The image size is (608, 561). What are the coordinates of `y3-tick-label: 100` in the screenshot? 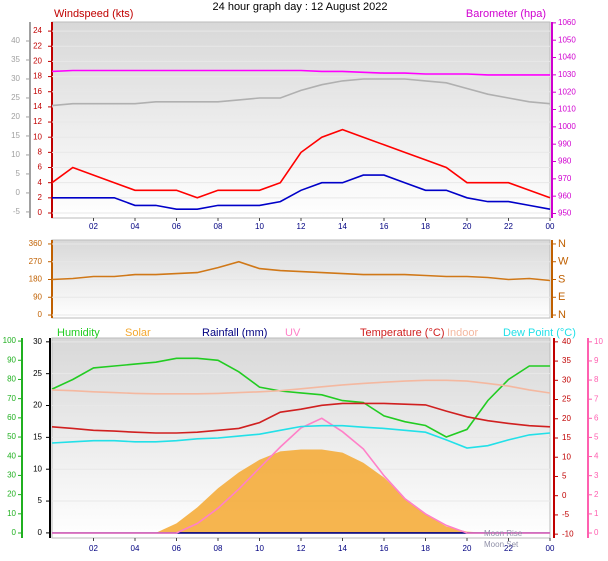 It's located at (10, 340).